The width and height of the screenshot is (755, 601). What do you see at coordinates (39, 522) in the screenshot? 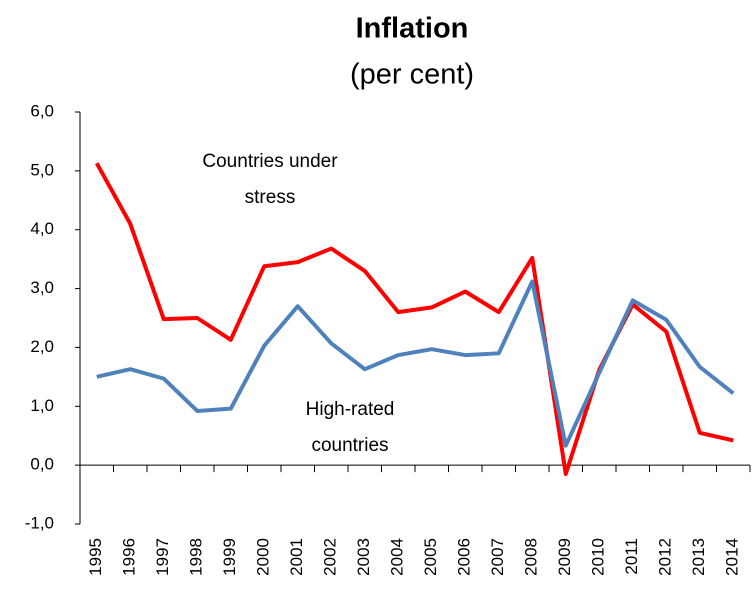
I see `y-tick-label: -1,0` at bounding box center [39, 522].